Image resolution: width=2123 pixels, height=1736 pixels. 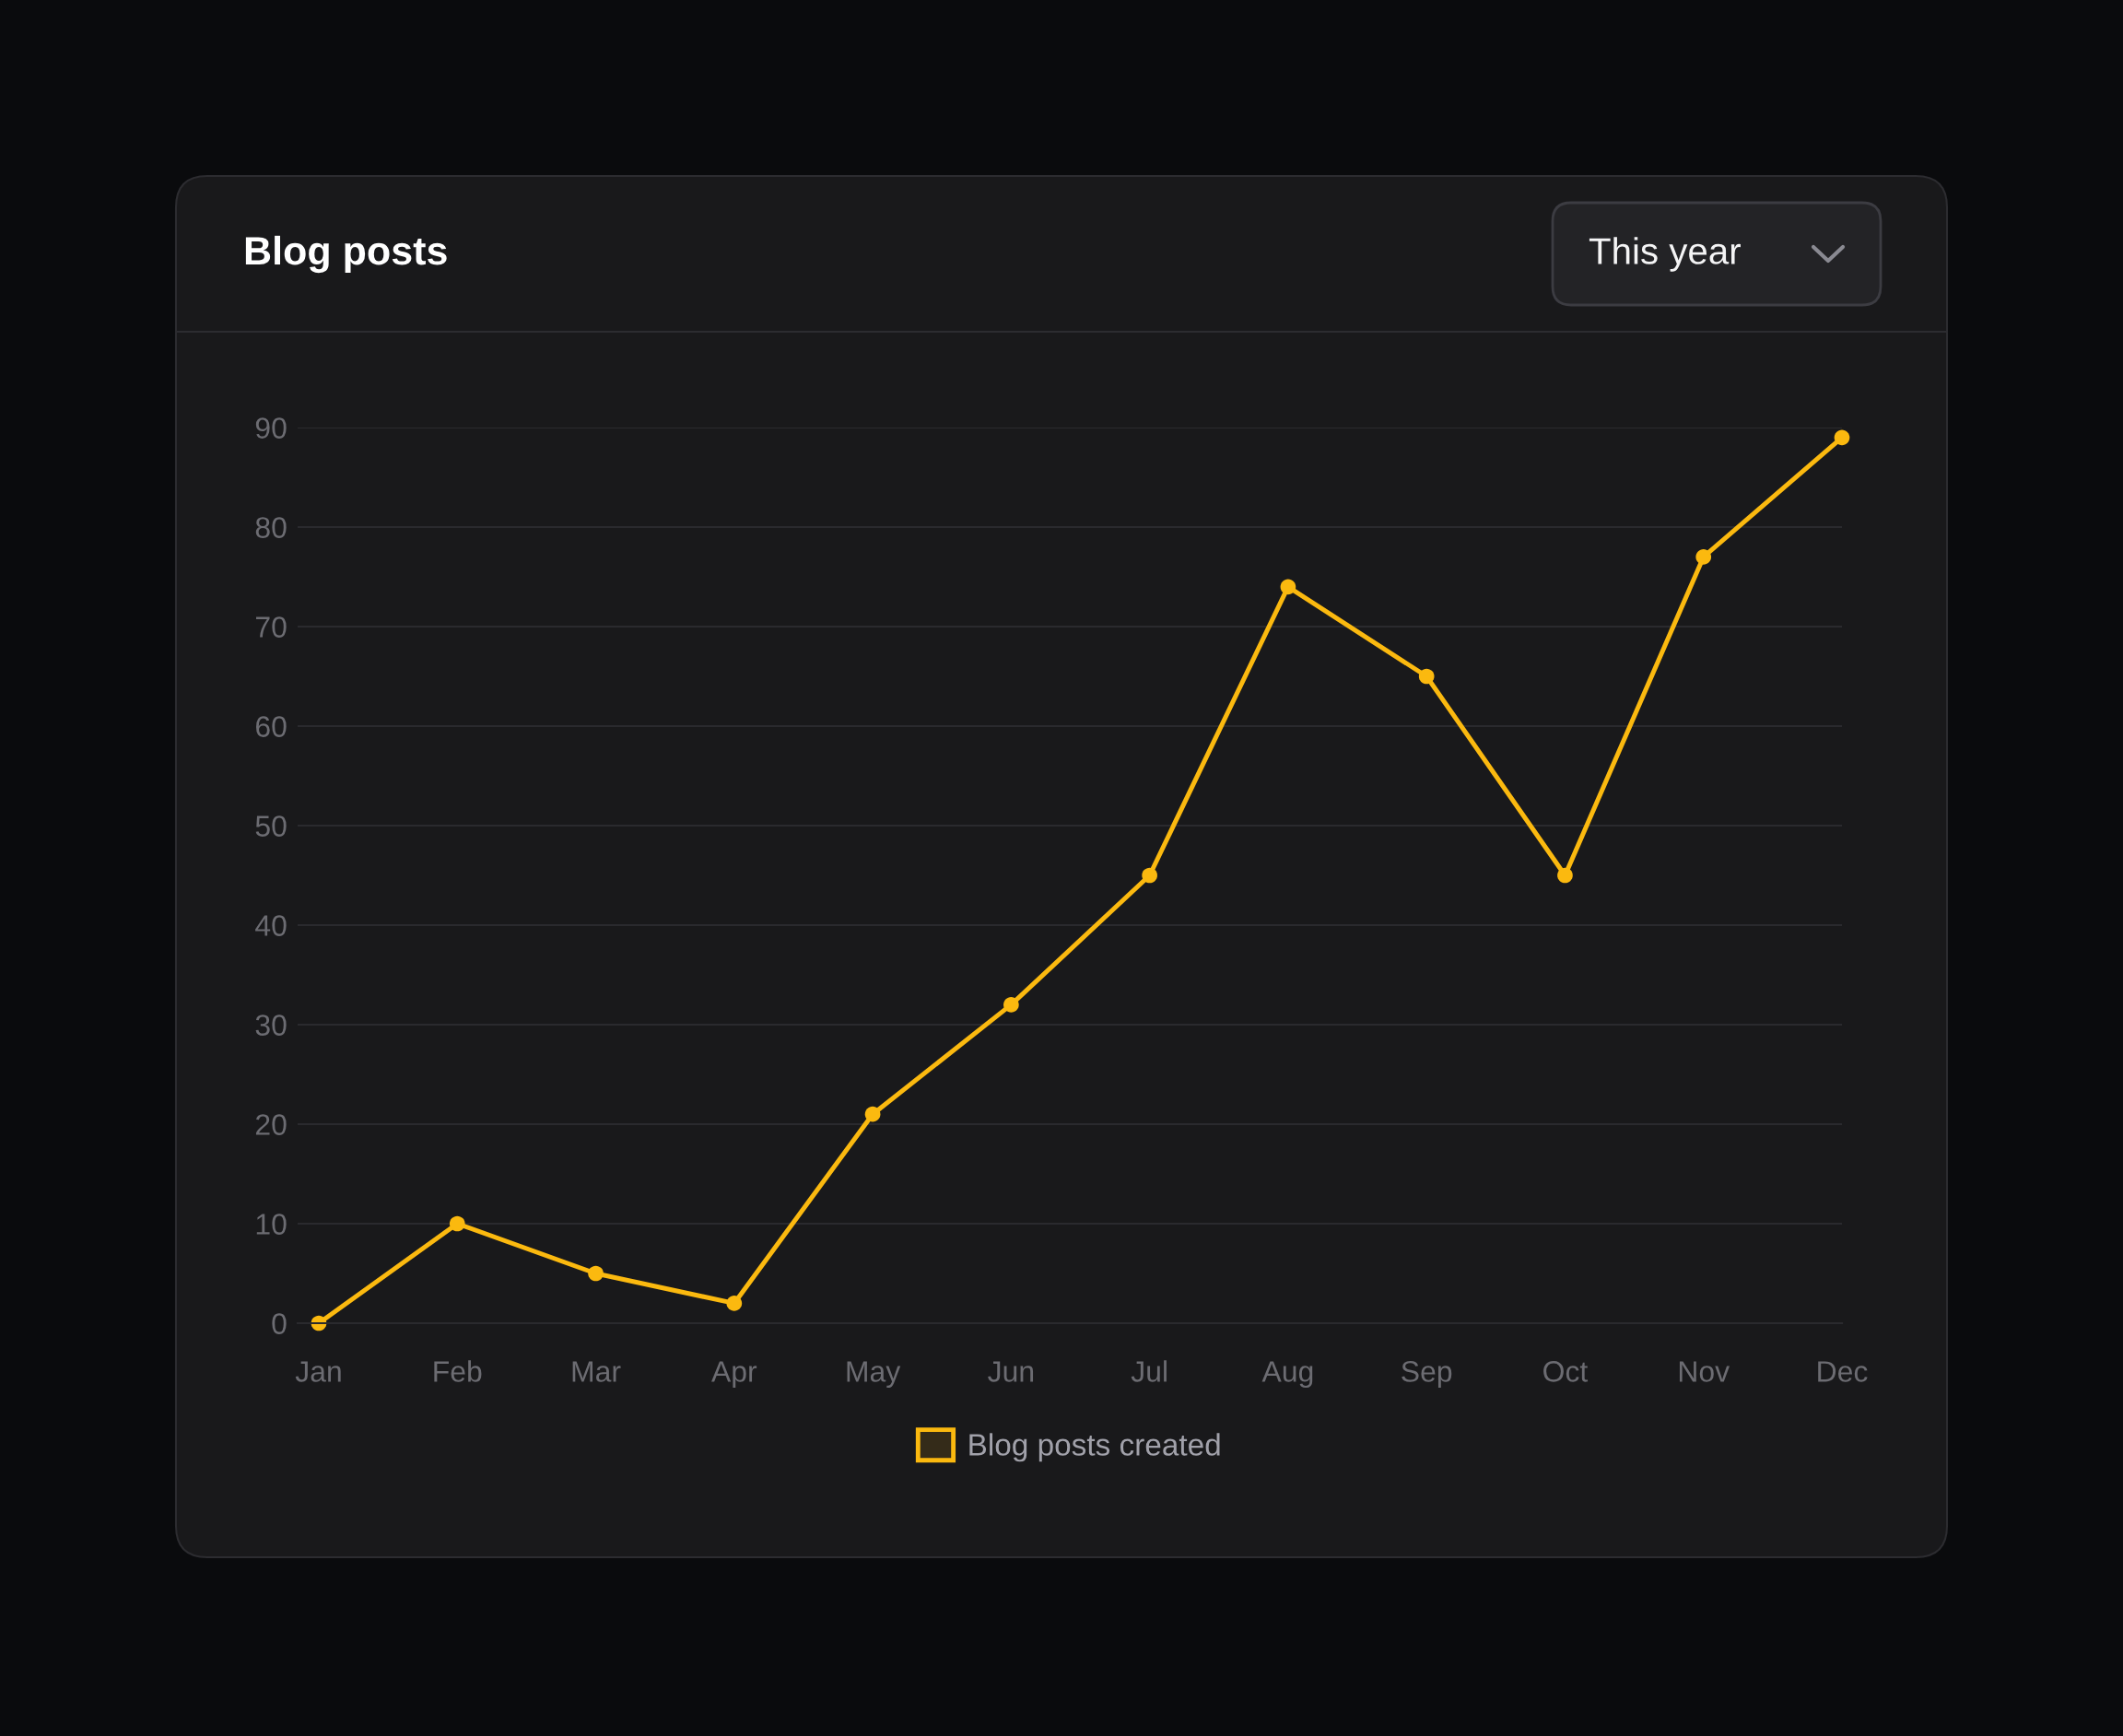 What do you see at coordinates (874, 1375) in the screenshot?
I see `x-tick-label: May` at bounding box center [874, 1375].